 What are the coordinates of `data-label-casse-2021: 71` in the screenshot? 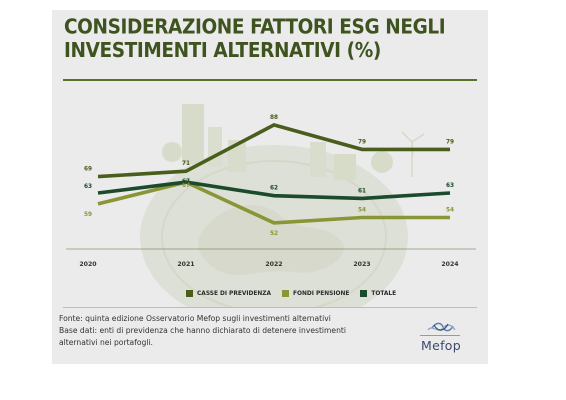 It's located at (186, 164).